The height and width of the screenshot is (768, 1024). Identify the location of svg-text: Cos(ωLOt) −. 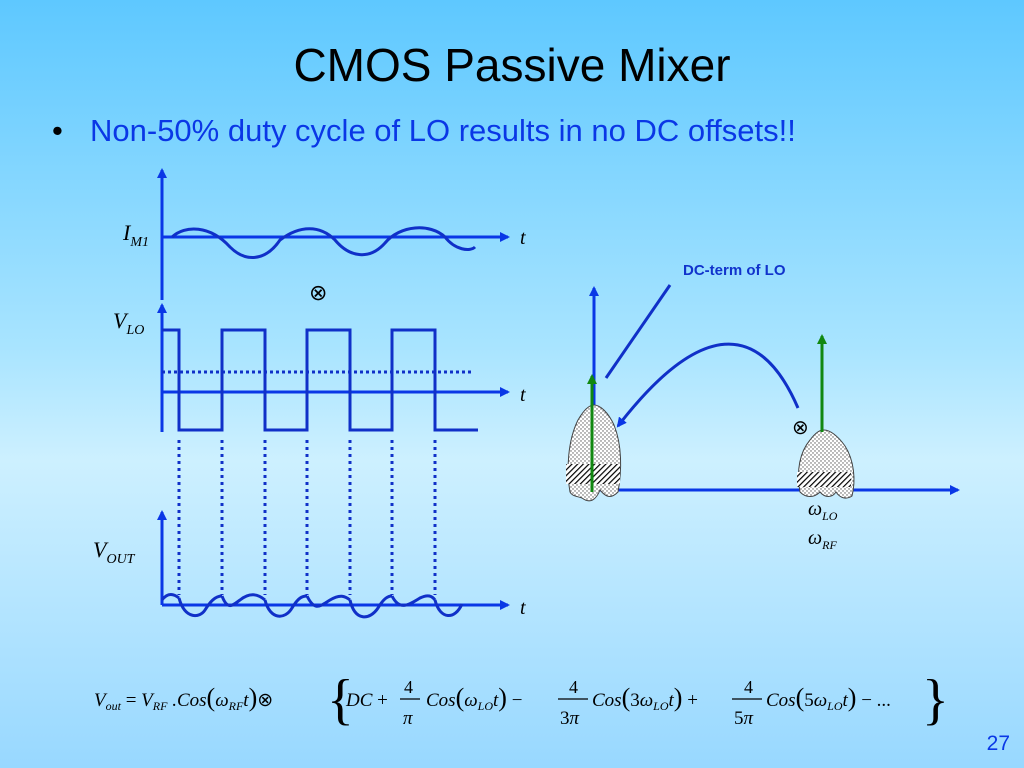
(474, 698).